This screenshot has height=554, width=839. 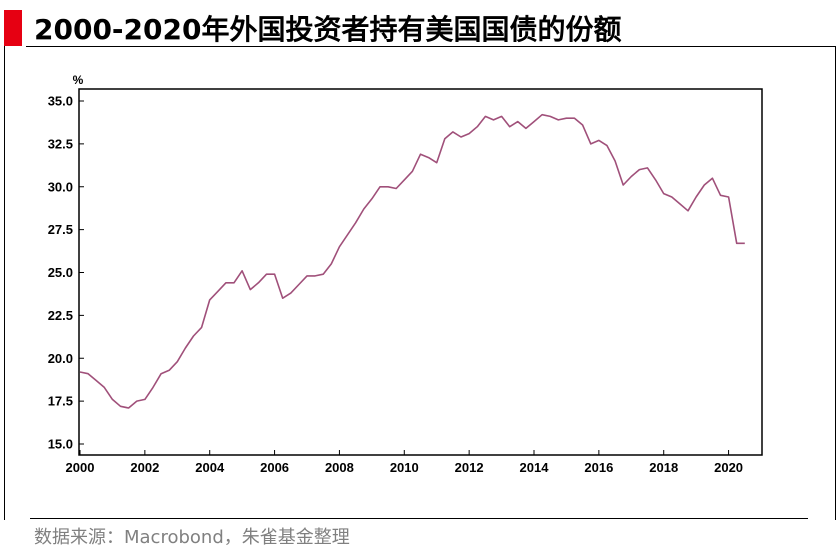 I want to click on x-tick-label: 2004, so click(x=210, y=467).